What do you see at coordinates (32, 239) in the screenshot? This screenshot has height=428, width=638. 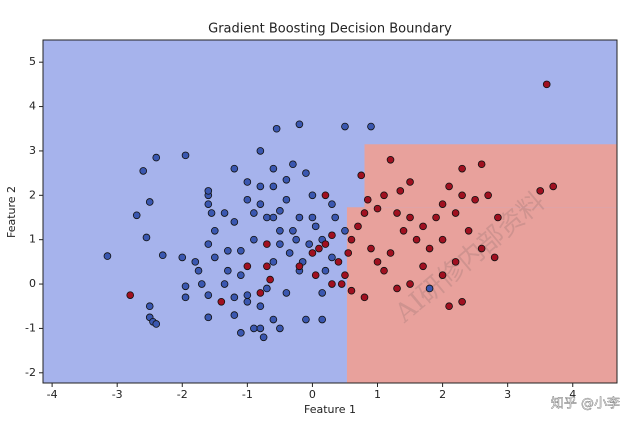 I see `y-tick-label: 1` at bounding box center [32, 239].